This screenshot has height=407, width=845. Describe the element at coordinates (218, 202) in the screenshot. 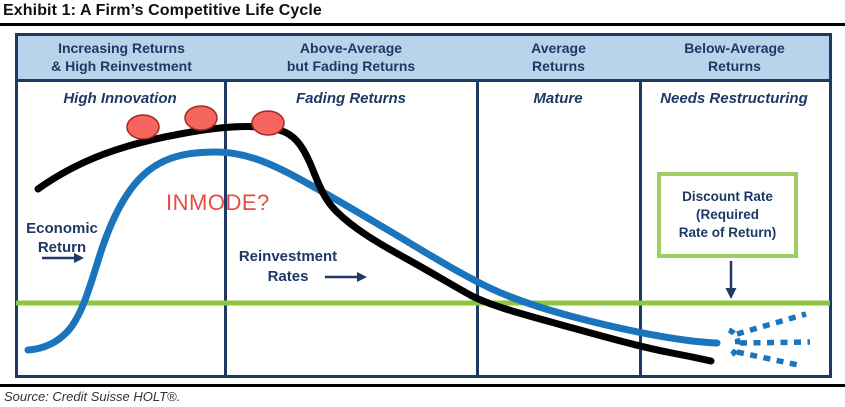

I see `inmode-annotation: INMODE?` at that location.